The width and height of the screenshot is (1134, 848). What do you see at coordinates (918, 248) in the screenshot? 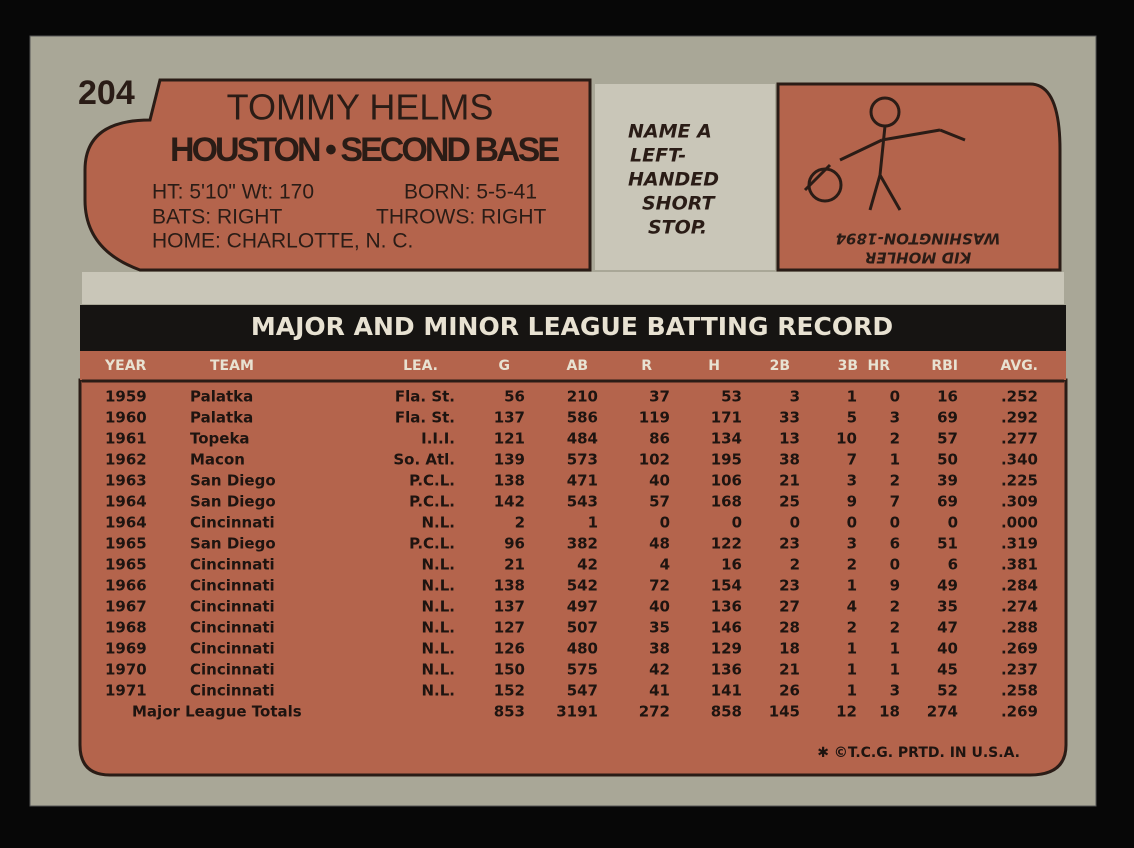
I see `cartoon-answer: KID MOHLER WASHINGTON-1894` at bounding box center [918, 248].